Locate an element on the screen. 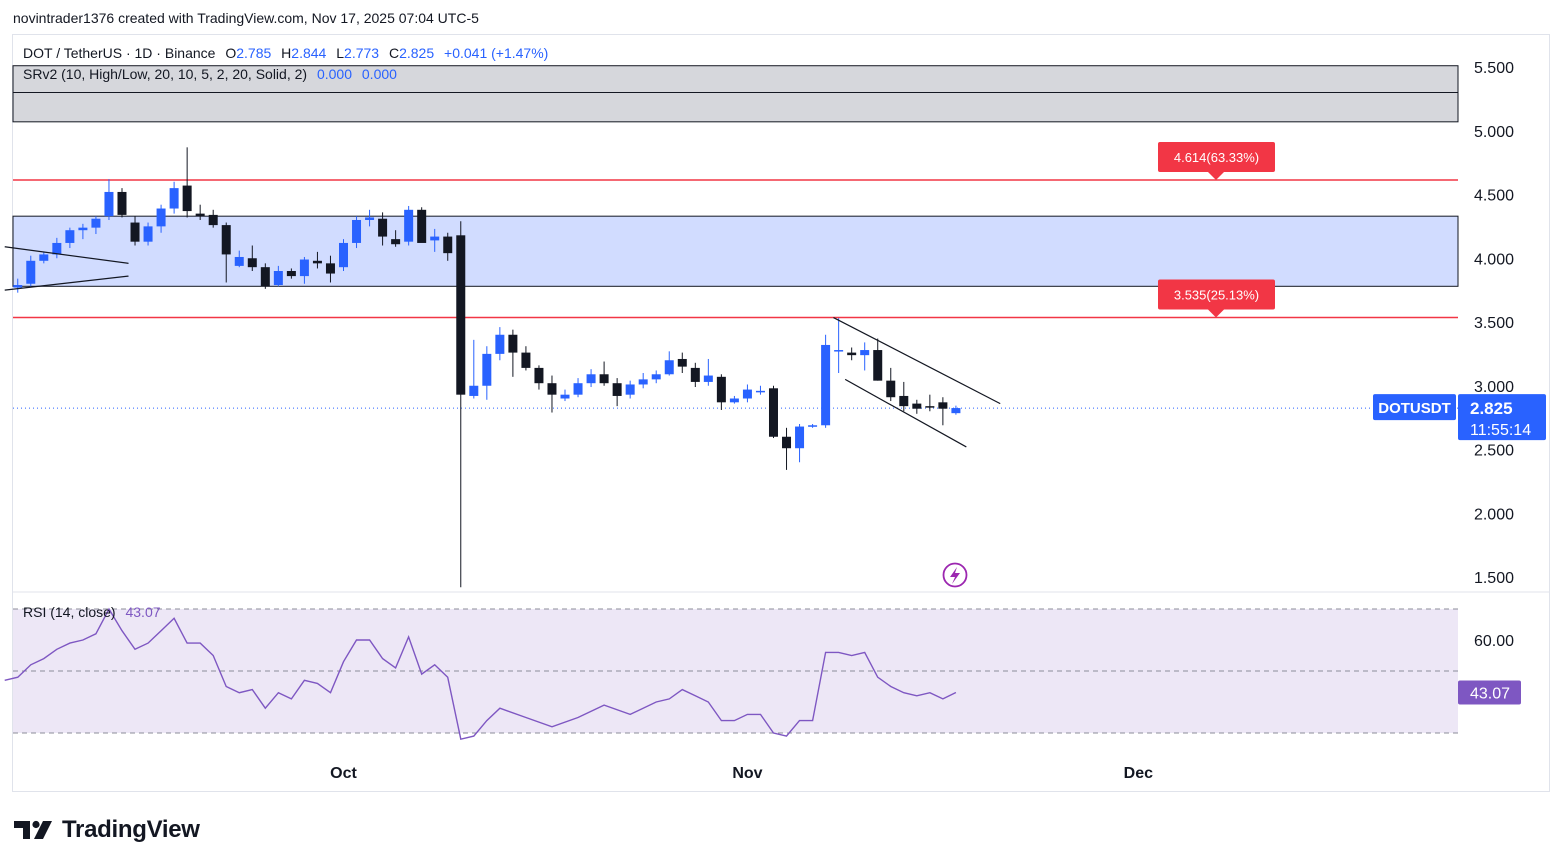 This screenshot has height=868, width=1563. rsi-tag-text: 43.07 is located at coordinates (1490, 693).